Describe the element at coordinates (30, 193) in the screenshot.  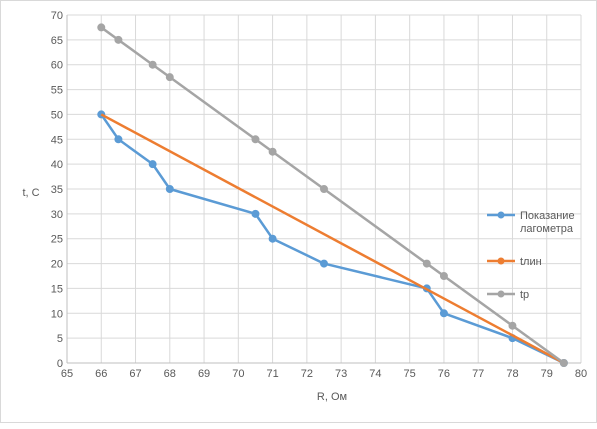
I see `y-axis-label: t, C` at that location.